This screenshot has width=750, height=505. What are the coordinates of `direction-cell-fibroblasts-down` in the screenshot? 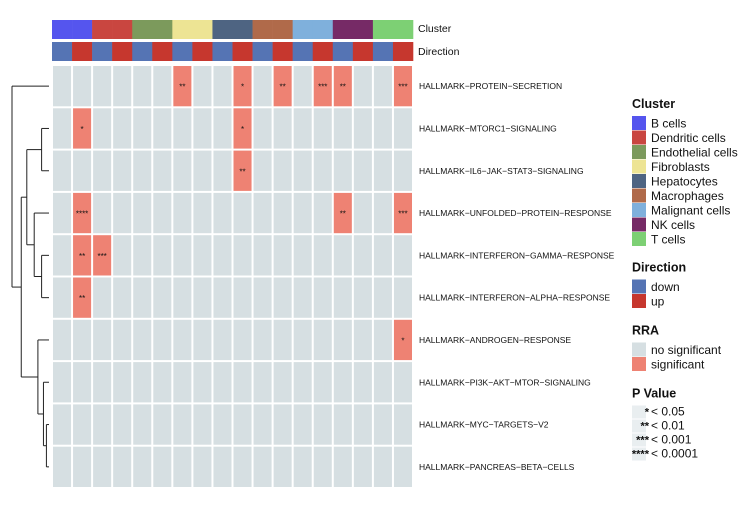 It's located at (182, 51).